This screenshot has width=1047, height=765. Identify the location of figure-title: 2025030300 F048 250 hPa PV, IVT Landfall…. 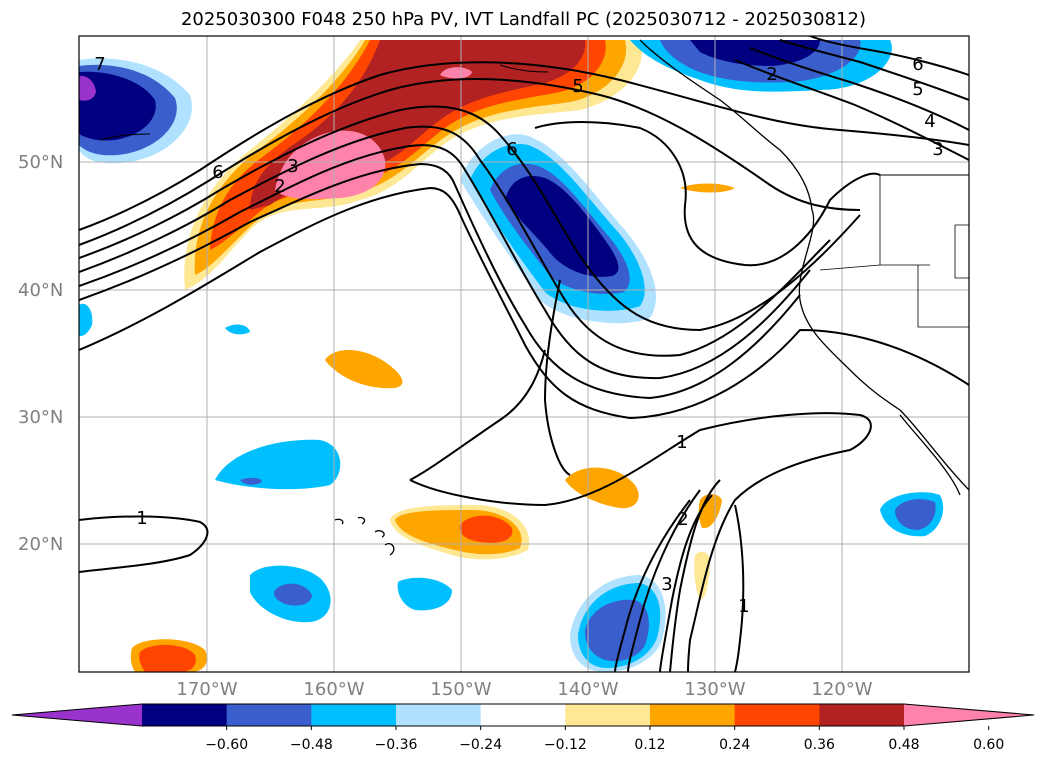
(523, 19).